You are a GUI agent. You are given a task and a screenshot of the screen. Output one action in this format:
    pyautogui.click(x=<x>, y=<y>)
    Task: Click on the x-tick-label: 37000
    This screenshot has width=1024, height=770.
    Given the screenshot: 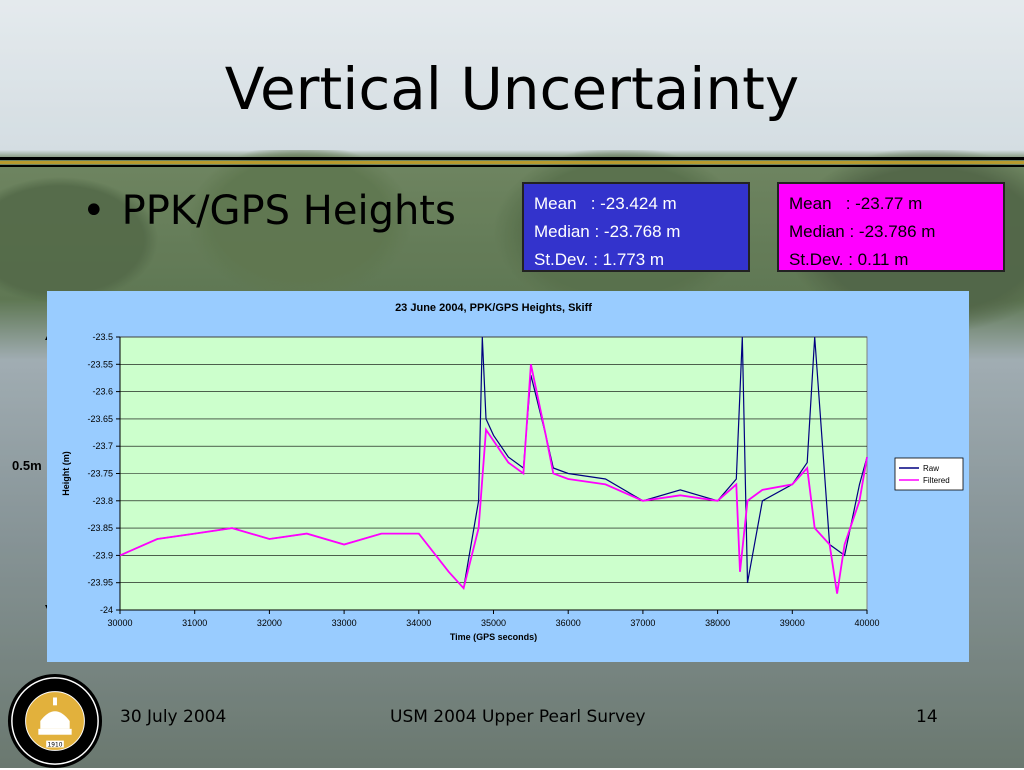 What is the action you would take?
    pyautogui.click(x=642, y=623)
    